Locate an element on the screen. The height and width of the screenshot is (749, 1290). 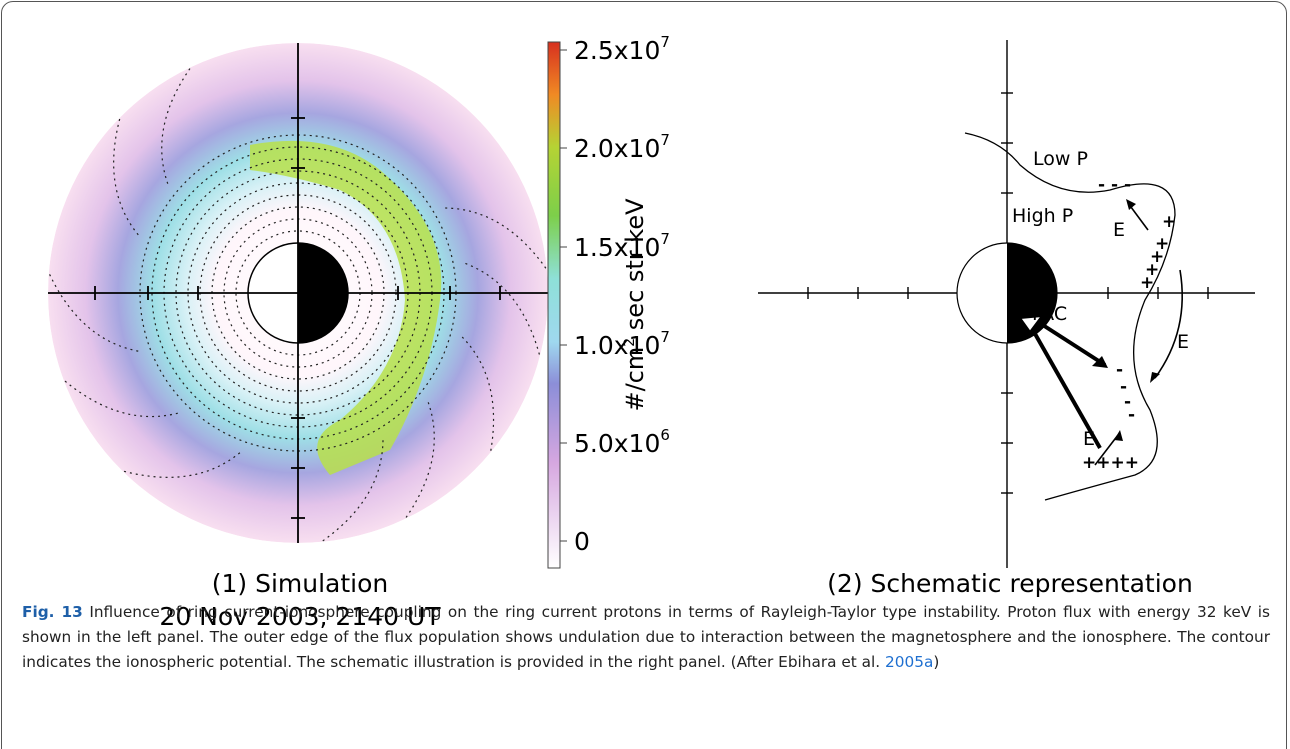
colorbar-tick-label: 5.0x10⁶ is located at coordinates (622, 442).